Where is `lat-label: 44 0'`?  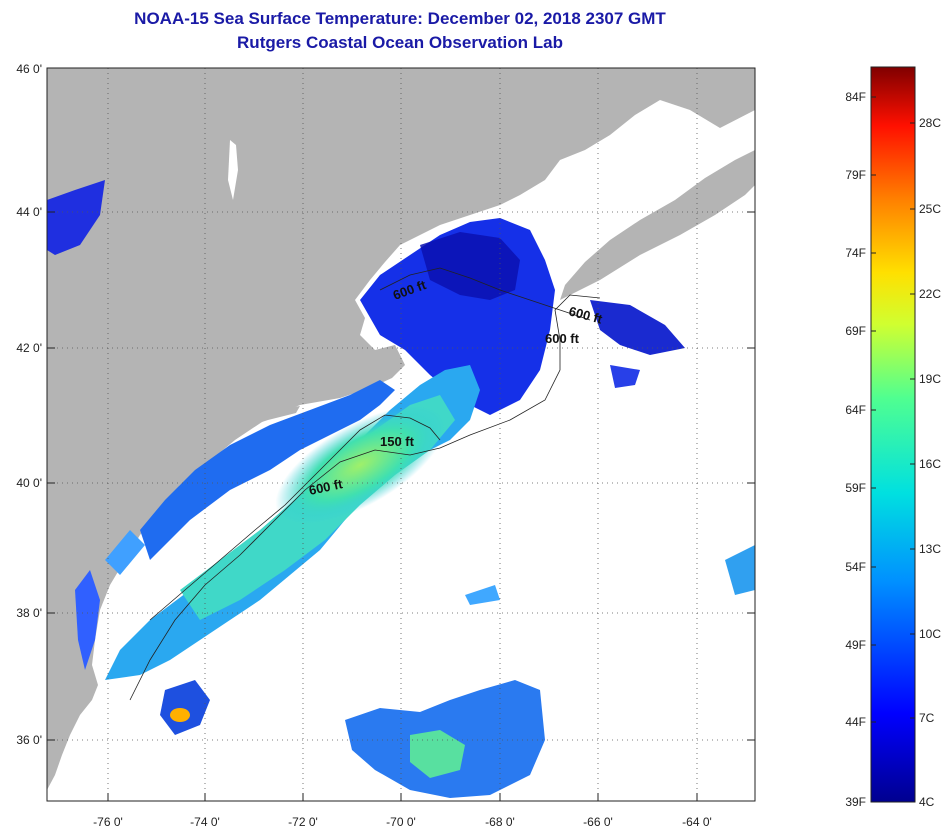 lat-label: 44 0' is located at coordinates (29, 212).